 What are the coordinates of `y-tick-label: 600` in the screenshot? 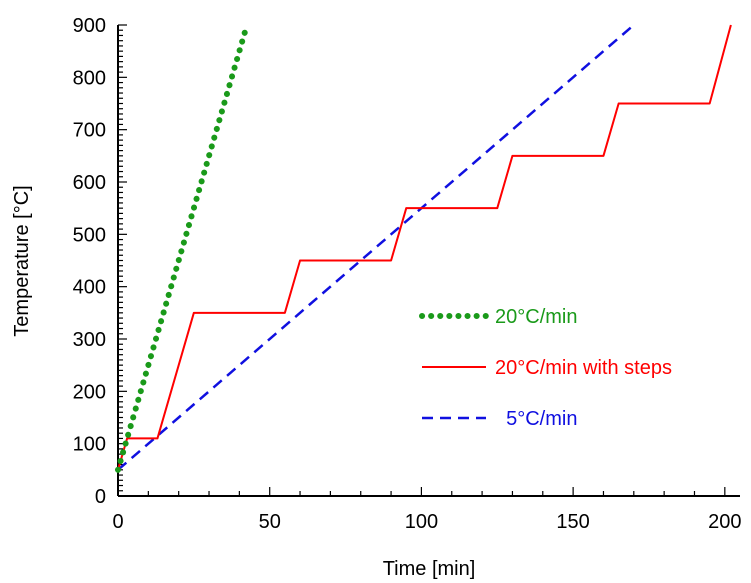 It's located at (89, 183).